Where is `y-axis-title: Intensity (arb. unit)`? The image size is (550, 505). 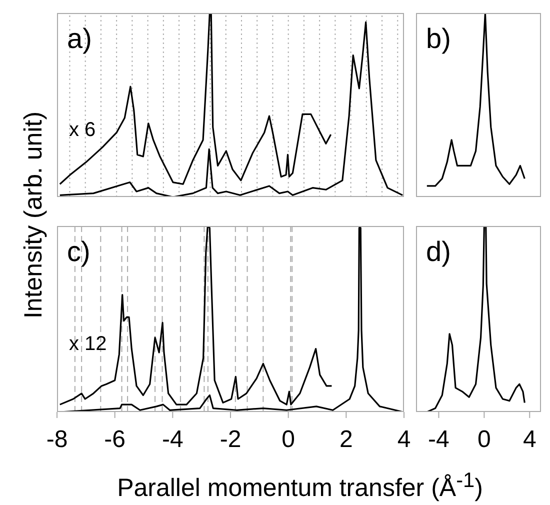
y-axis-title: Intensity (arb. unit) is located at coordinates (34, 215).